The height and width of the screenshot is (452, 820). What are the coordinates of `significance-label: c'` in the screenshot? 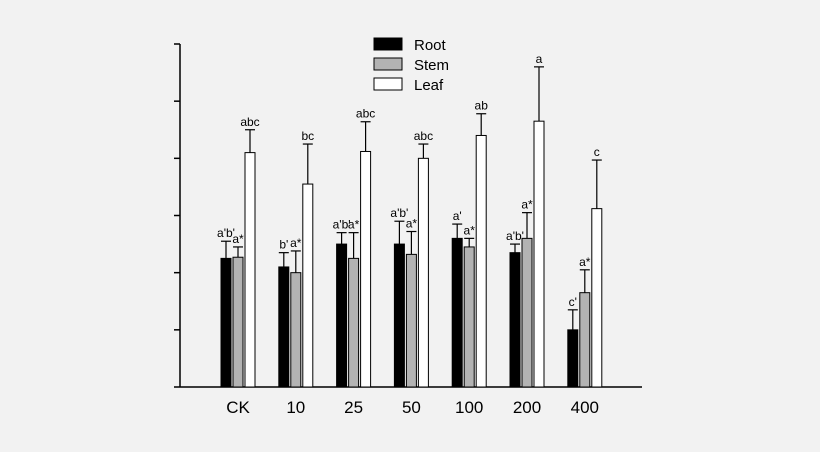 It's located at (573, 302).